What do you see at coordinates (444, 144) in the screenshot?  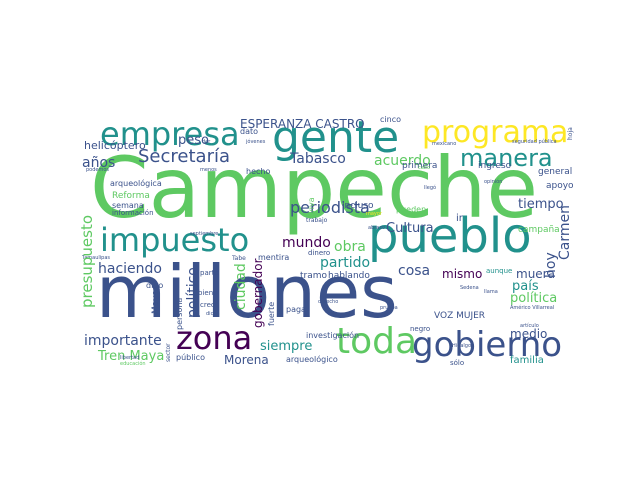 I see `word-mexicano: mexicano` at bounding box center [444, 144].